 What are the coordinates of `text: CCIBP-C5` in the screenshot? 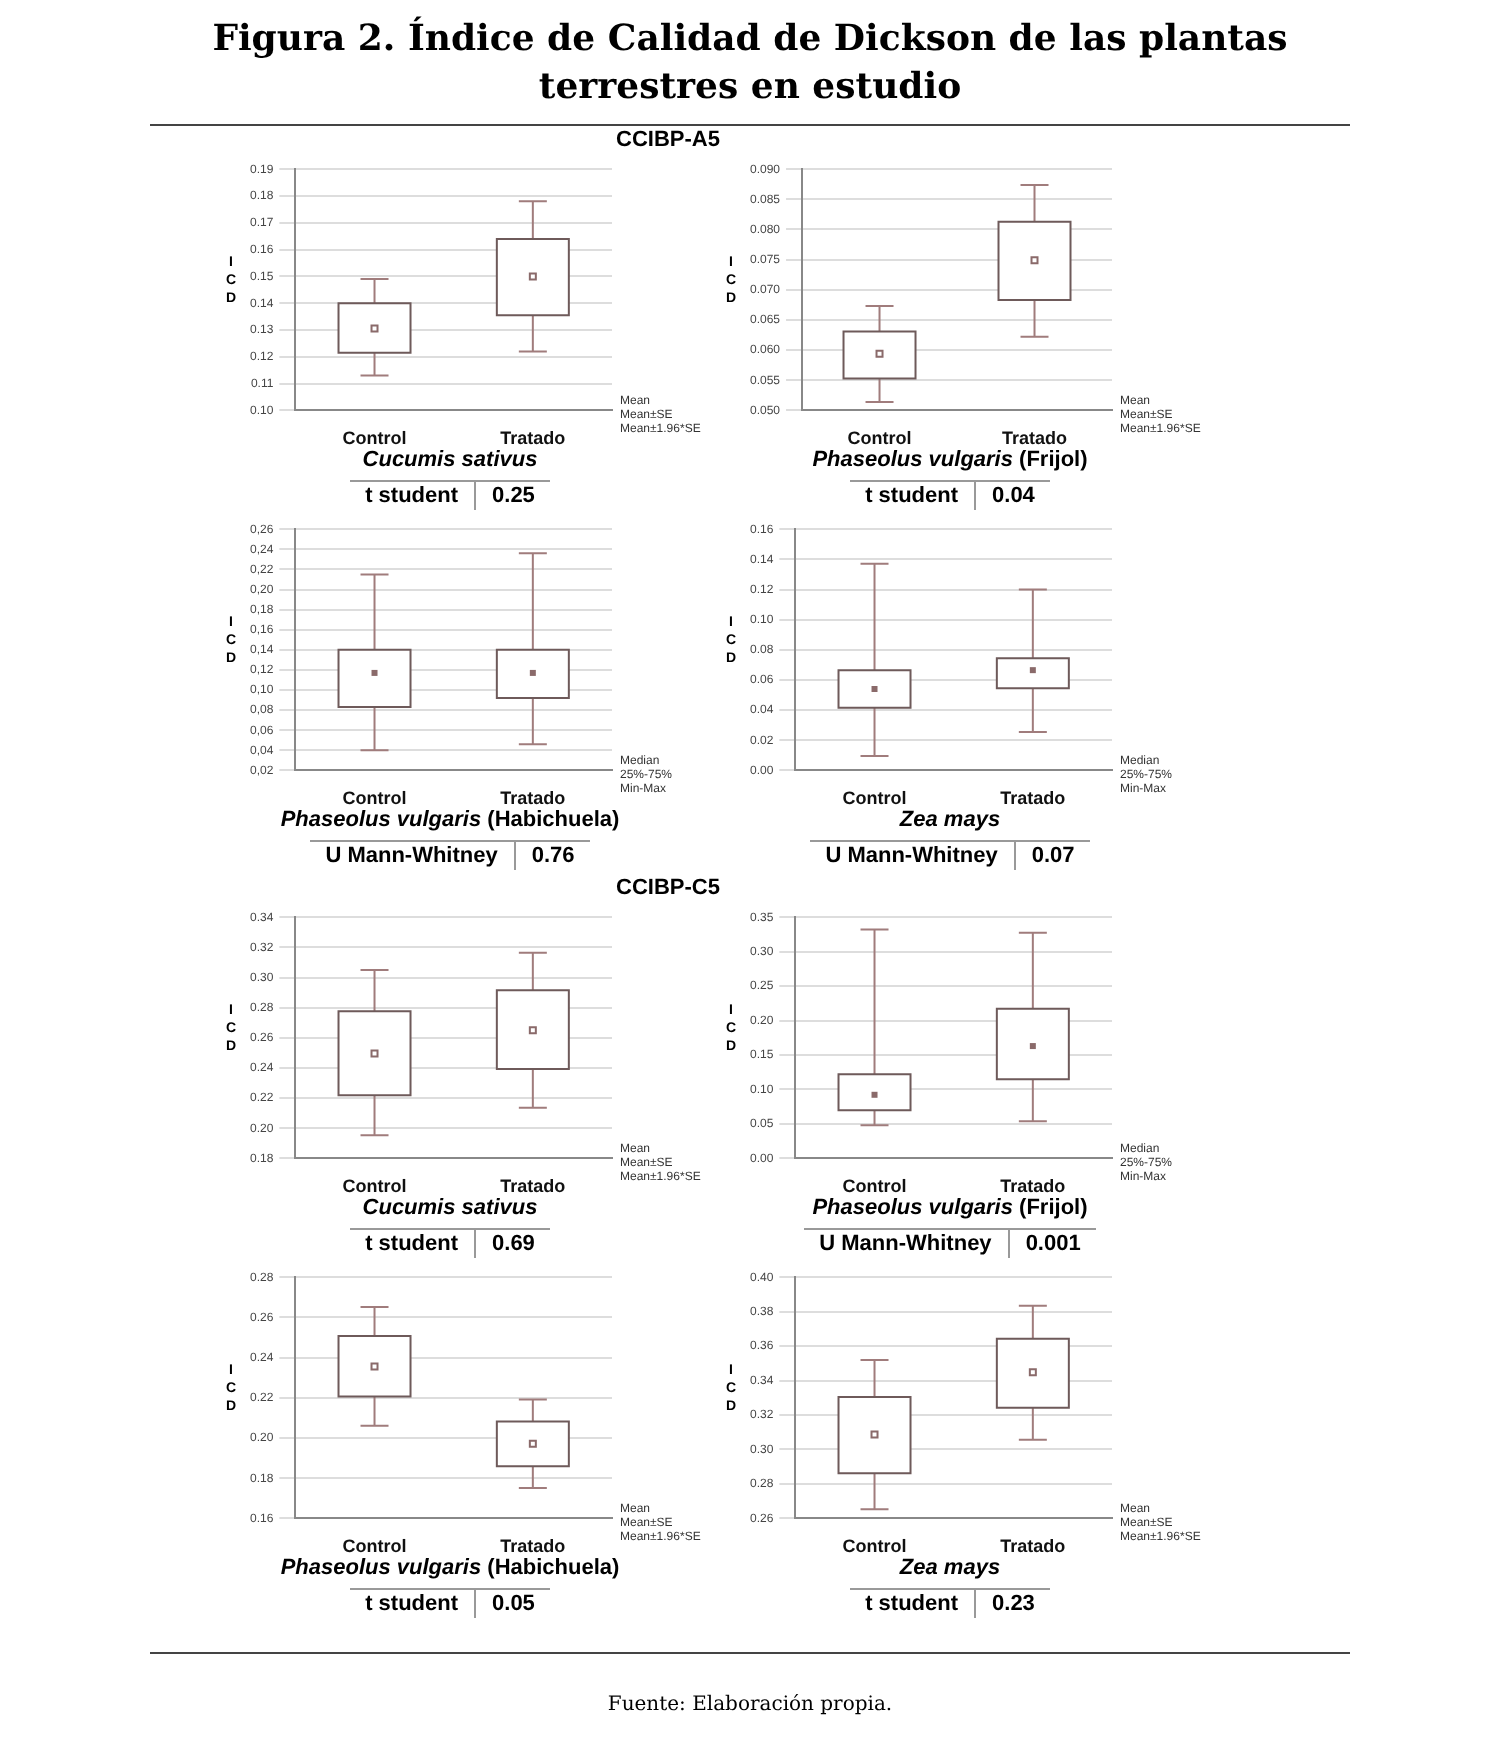 It's located at (667, 888).